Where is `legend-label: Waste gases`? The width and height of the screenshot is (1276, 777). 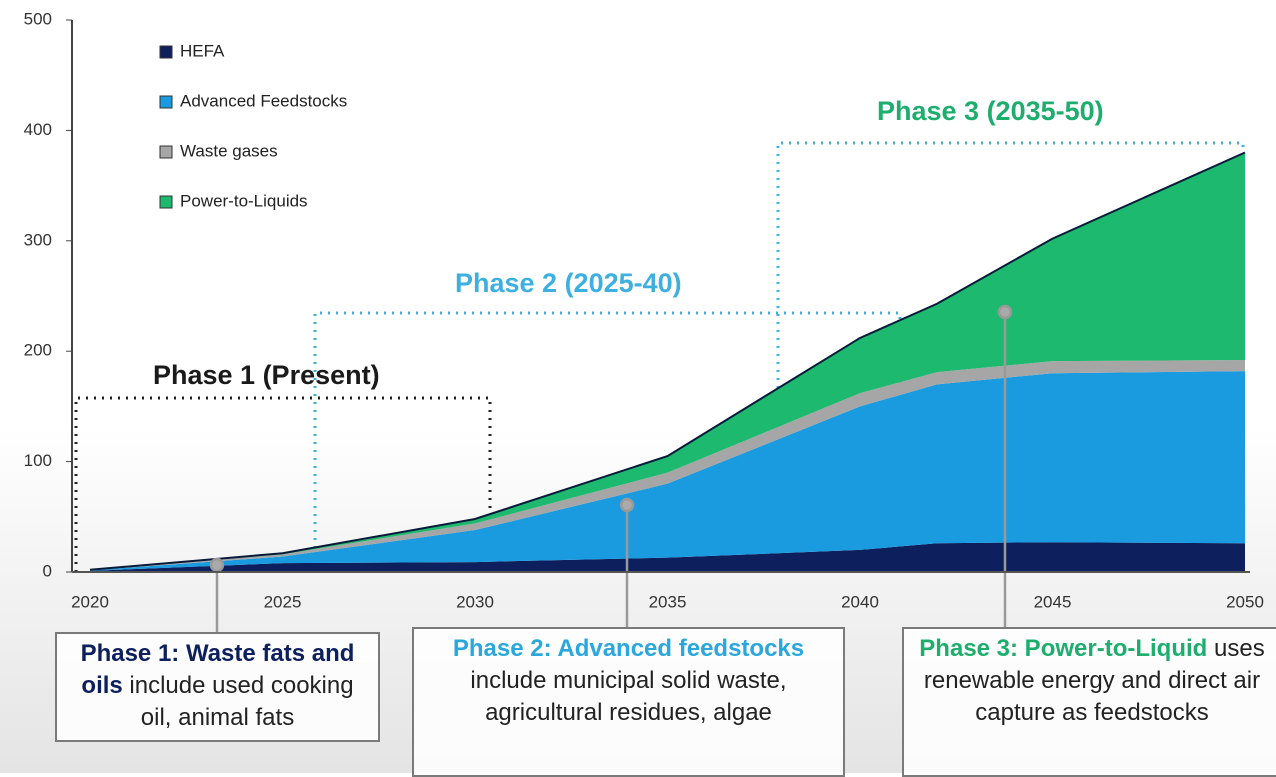 legend-label: Waste gases is located at coordinates (229, 150).